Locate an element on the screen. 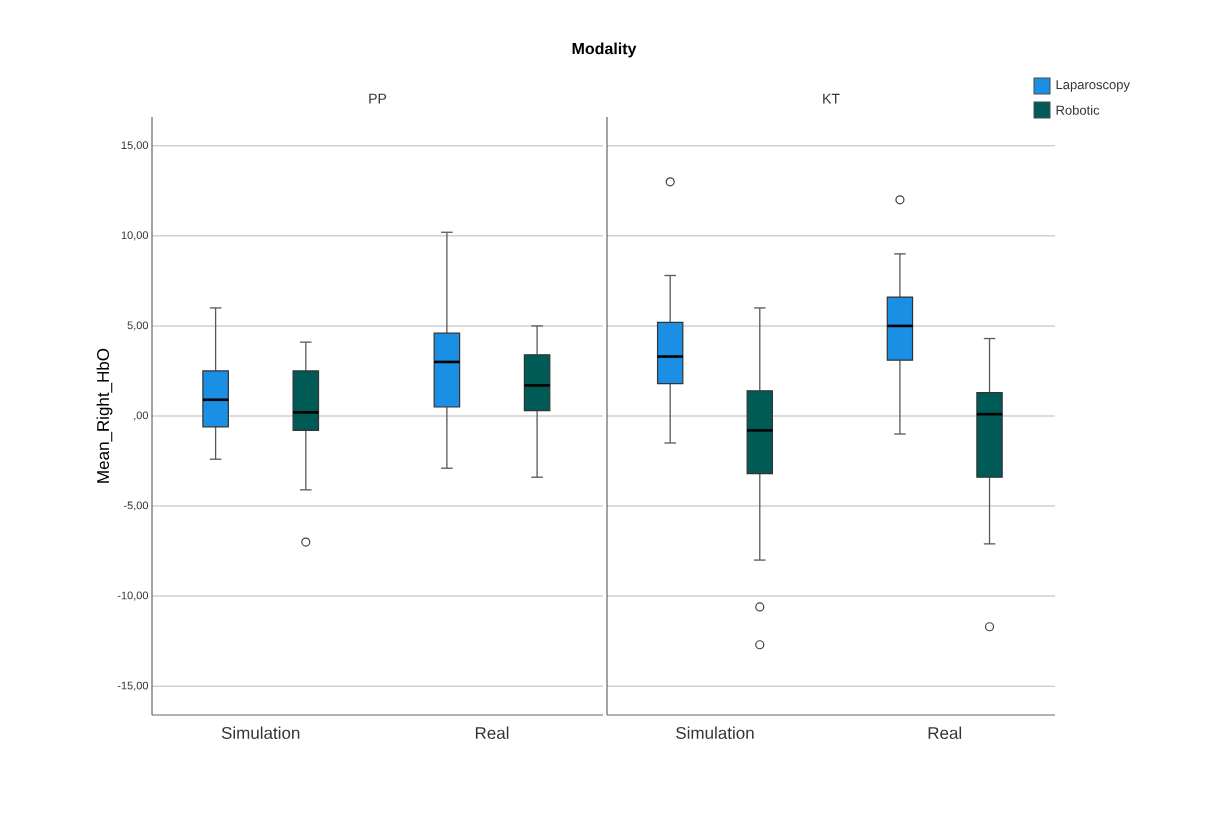 The height and width of the screenshot is (834, 1225). legend-label: Laparoscopy is located at coordinates (1093, 86).